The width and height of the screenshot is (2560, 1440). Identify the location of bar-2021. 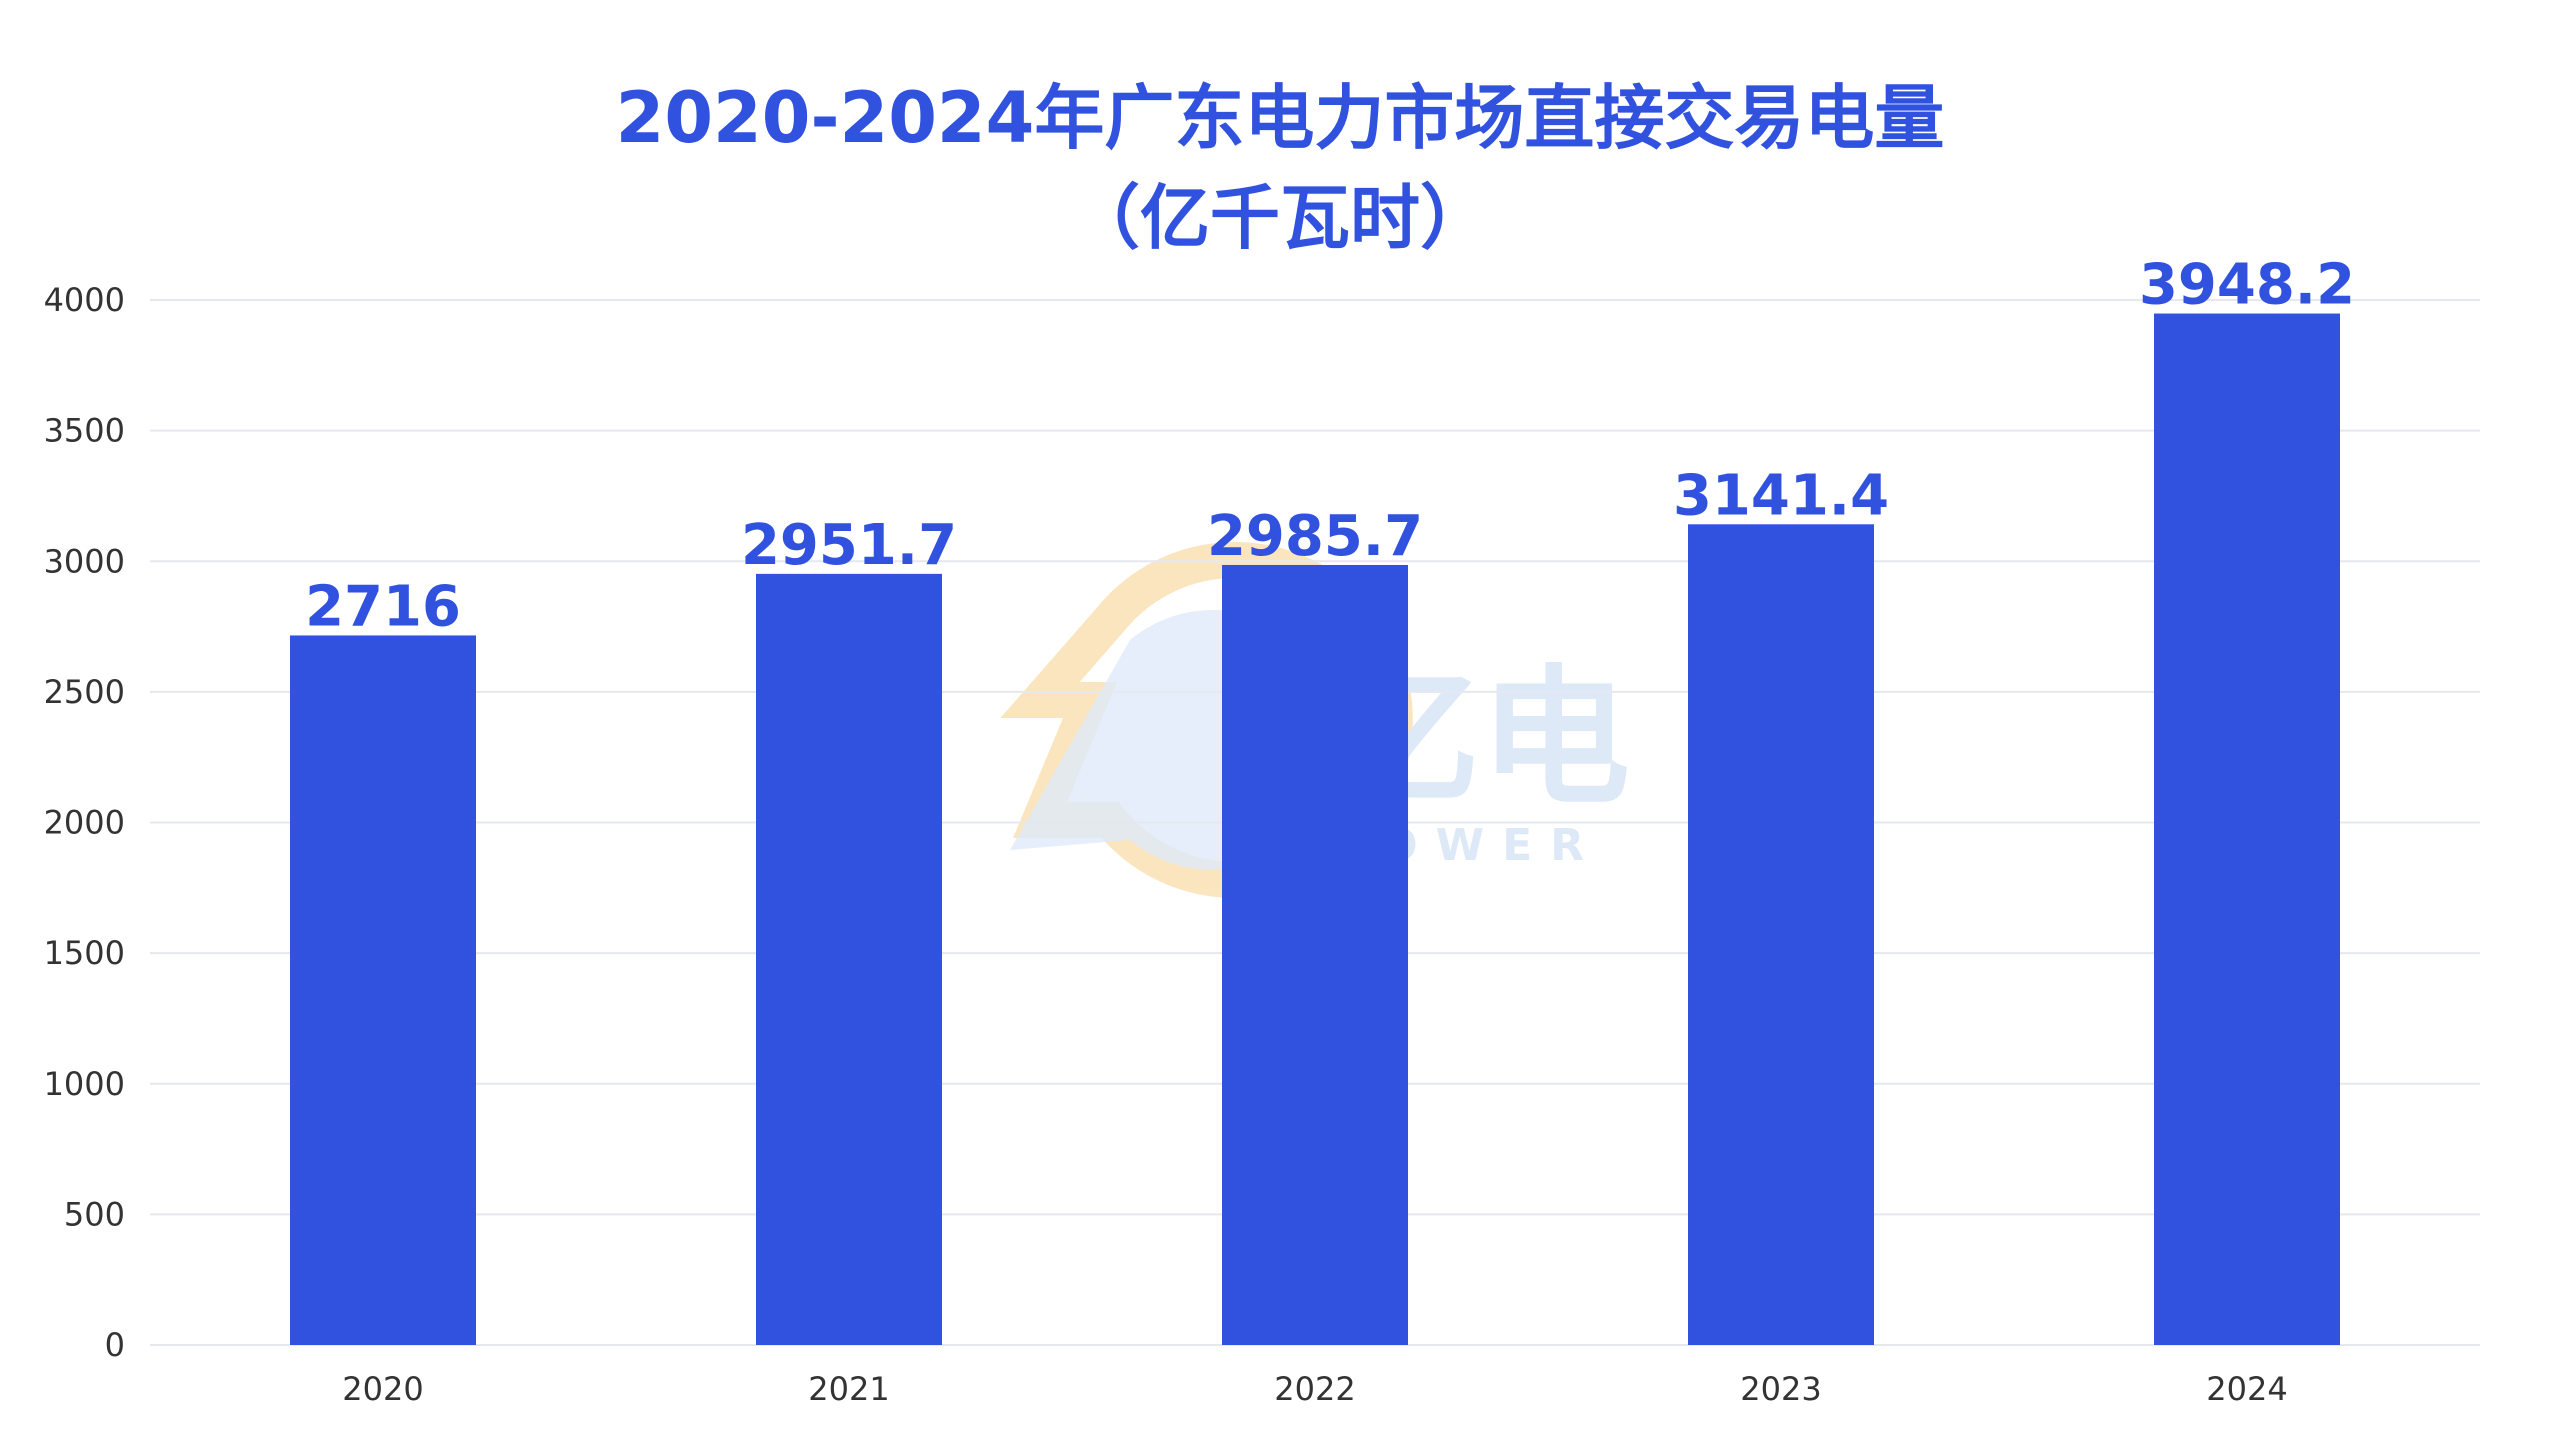
(849, 959).